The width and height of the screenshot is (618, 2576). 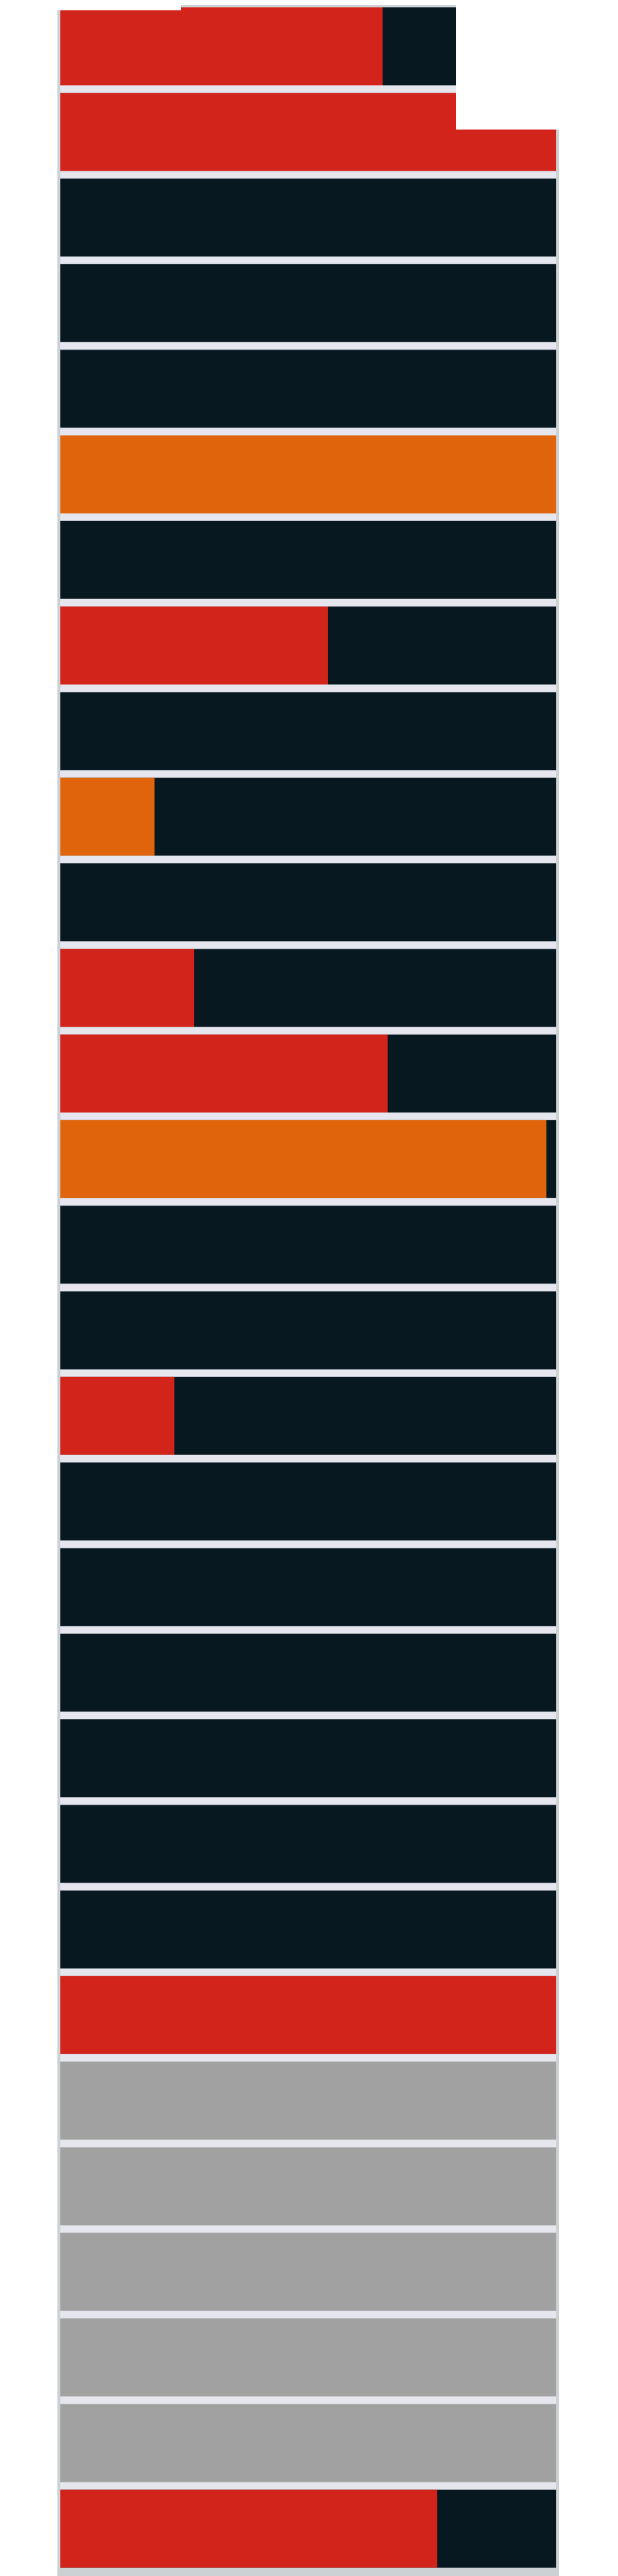 What do you see at coordinates (537, 65) in the screenshot?
I see `top-notch-right` at bounding box center [537, 65].